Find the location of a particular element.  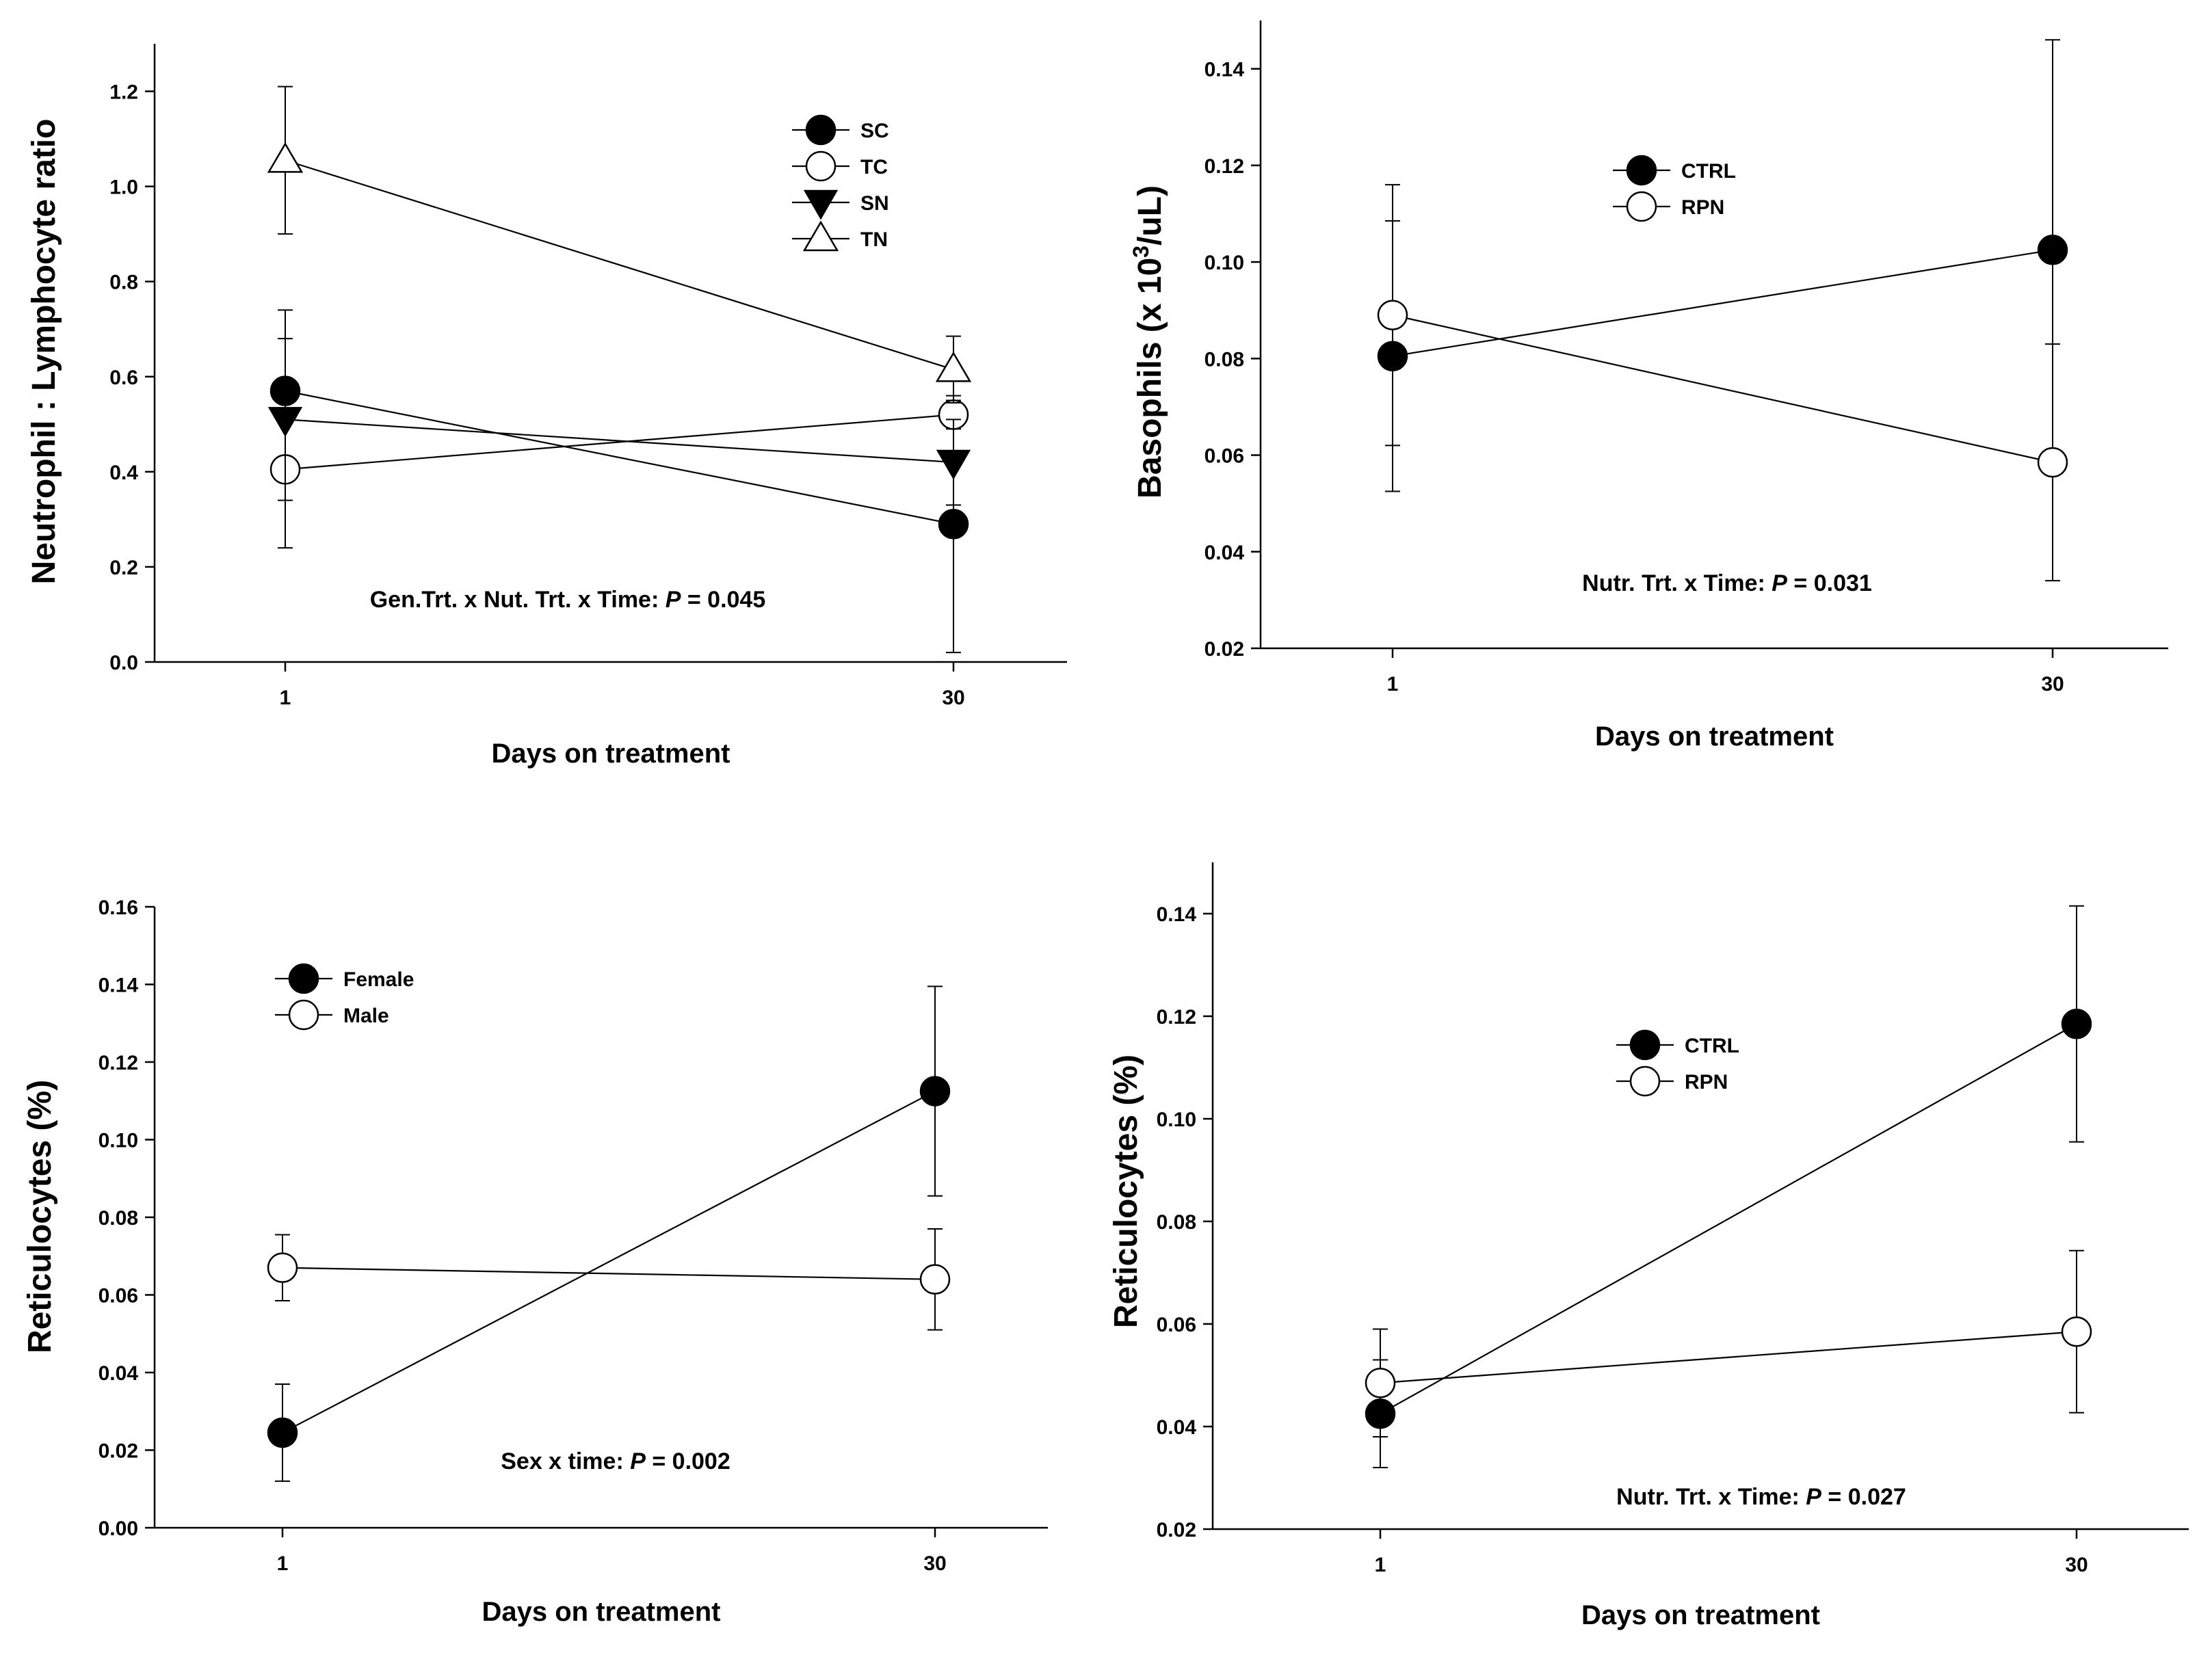

stat-annotation-value: = 0.045 is located at coordinates (723, 600).